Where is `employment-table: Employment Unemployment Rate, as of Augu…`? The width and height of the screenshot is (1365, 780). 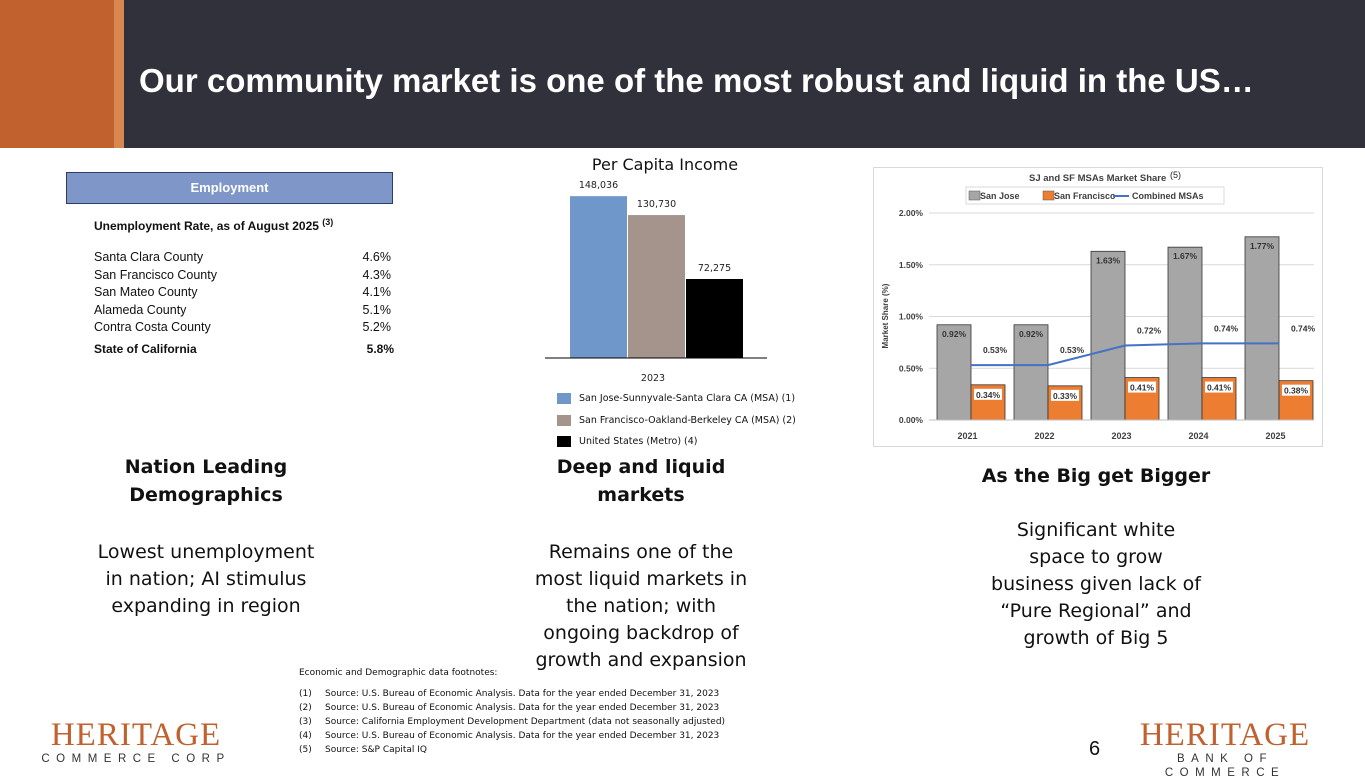 employment-table: Employment Unemployment Rate, as of Augu… is located at coordinates (230, 264).